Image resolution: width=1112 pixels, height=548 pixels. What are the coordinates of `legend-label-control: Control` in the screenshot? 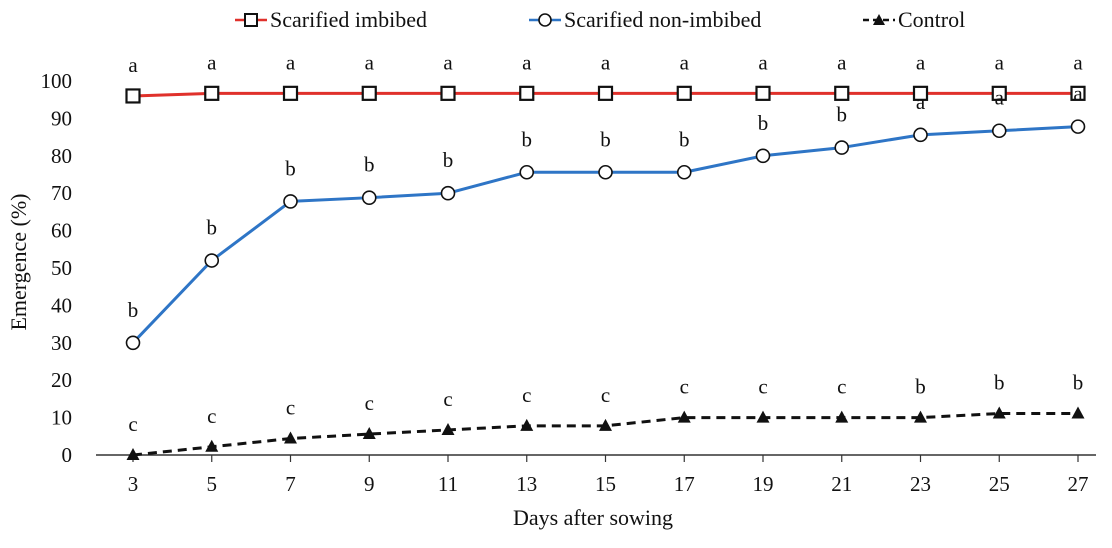 It's located at (932, 19).